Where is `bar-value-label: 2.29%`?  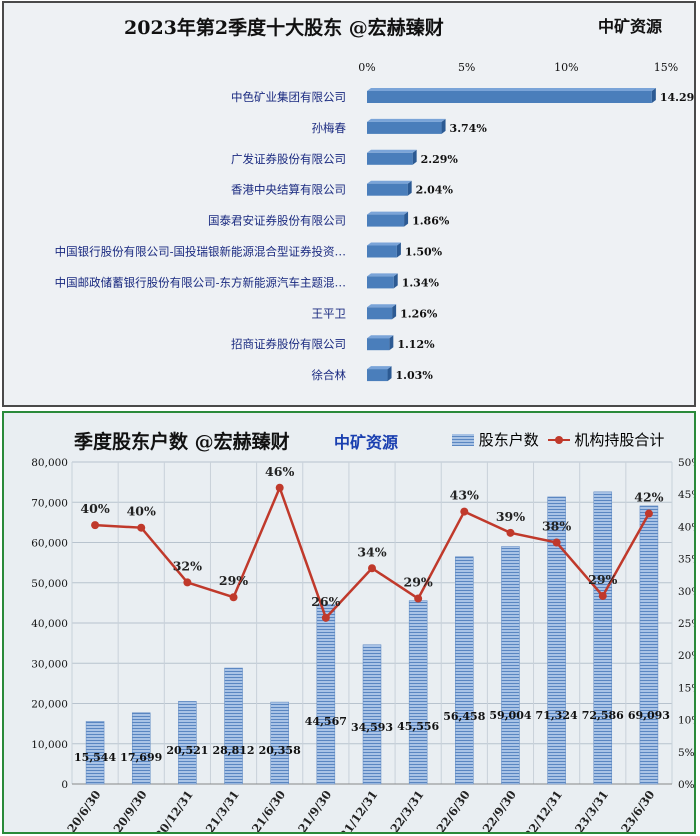
bar-value-label: 2.29% is located at coordinates (440, 159).